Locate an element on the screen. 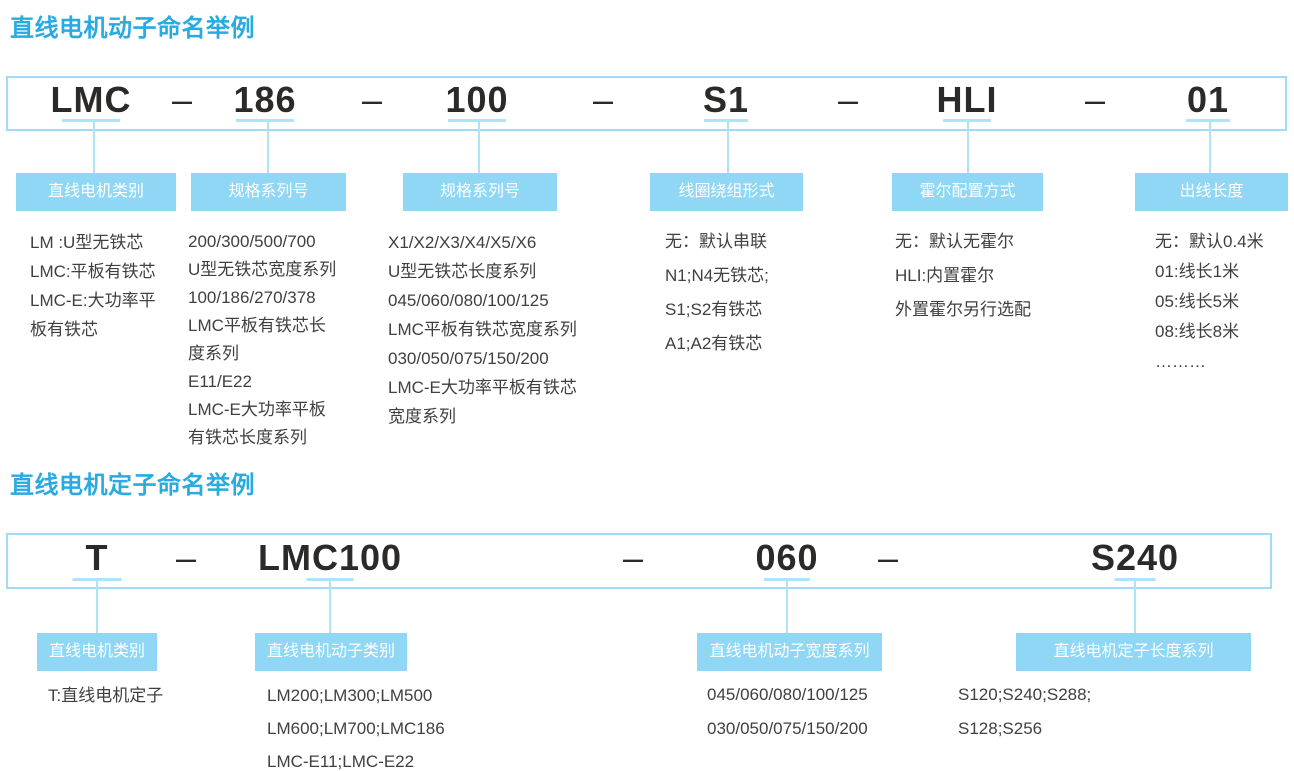  text-line: 200/300/500/700 is located at coordinates (252, 241).